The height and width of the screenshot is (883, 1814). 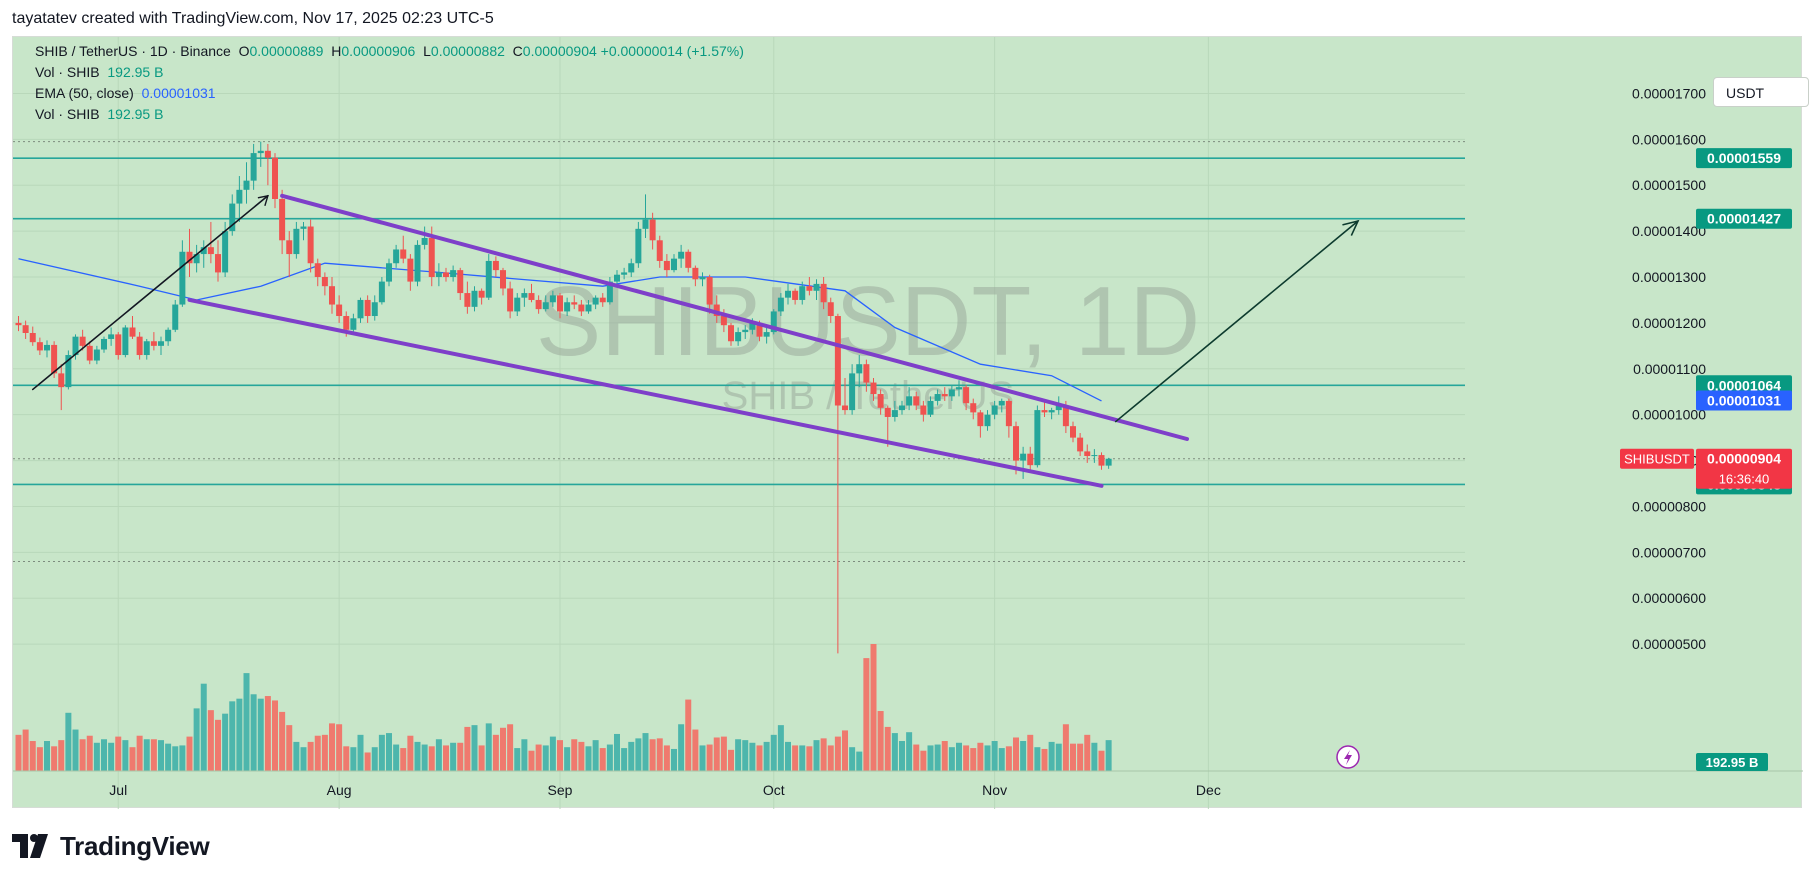 I want to click on ema-badge-bg, so click(x=1744, y=400).